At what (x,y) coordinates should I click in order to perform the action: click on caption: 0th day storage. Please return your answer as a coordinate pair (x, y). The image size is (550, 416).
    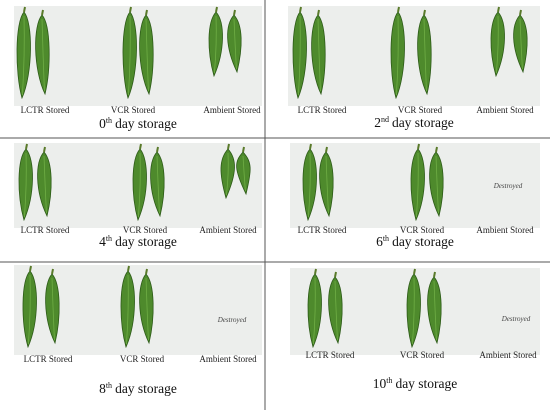
    Looking at the image, I should click on (138, 123).